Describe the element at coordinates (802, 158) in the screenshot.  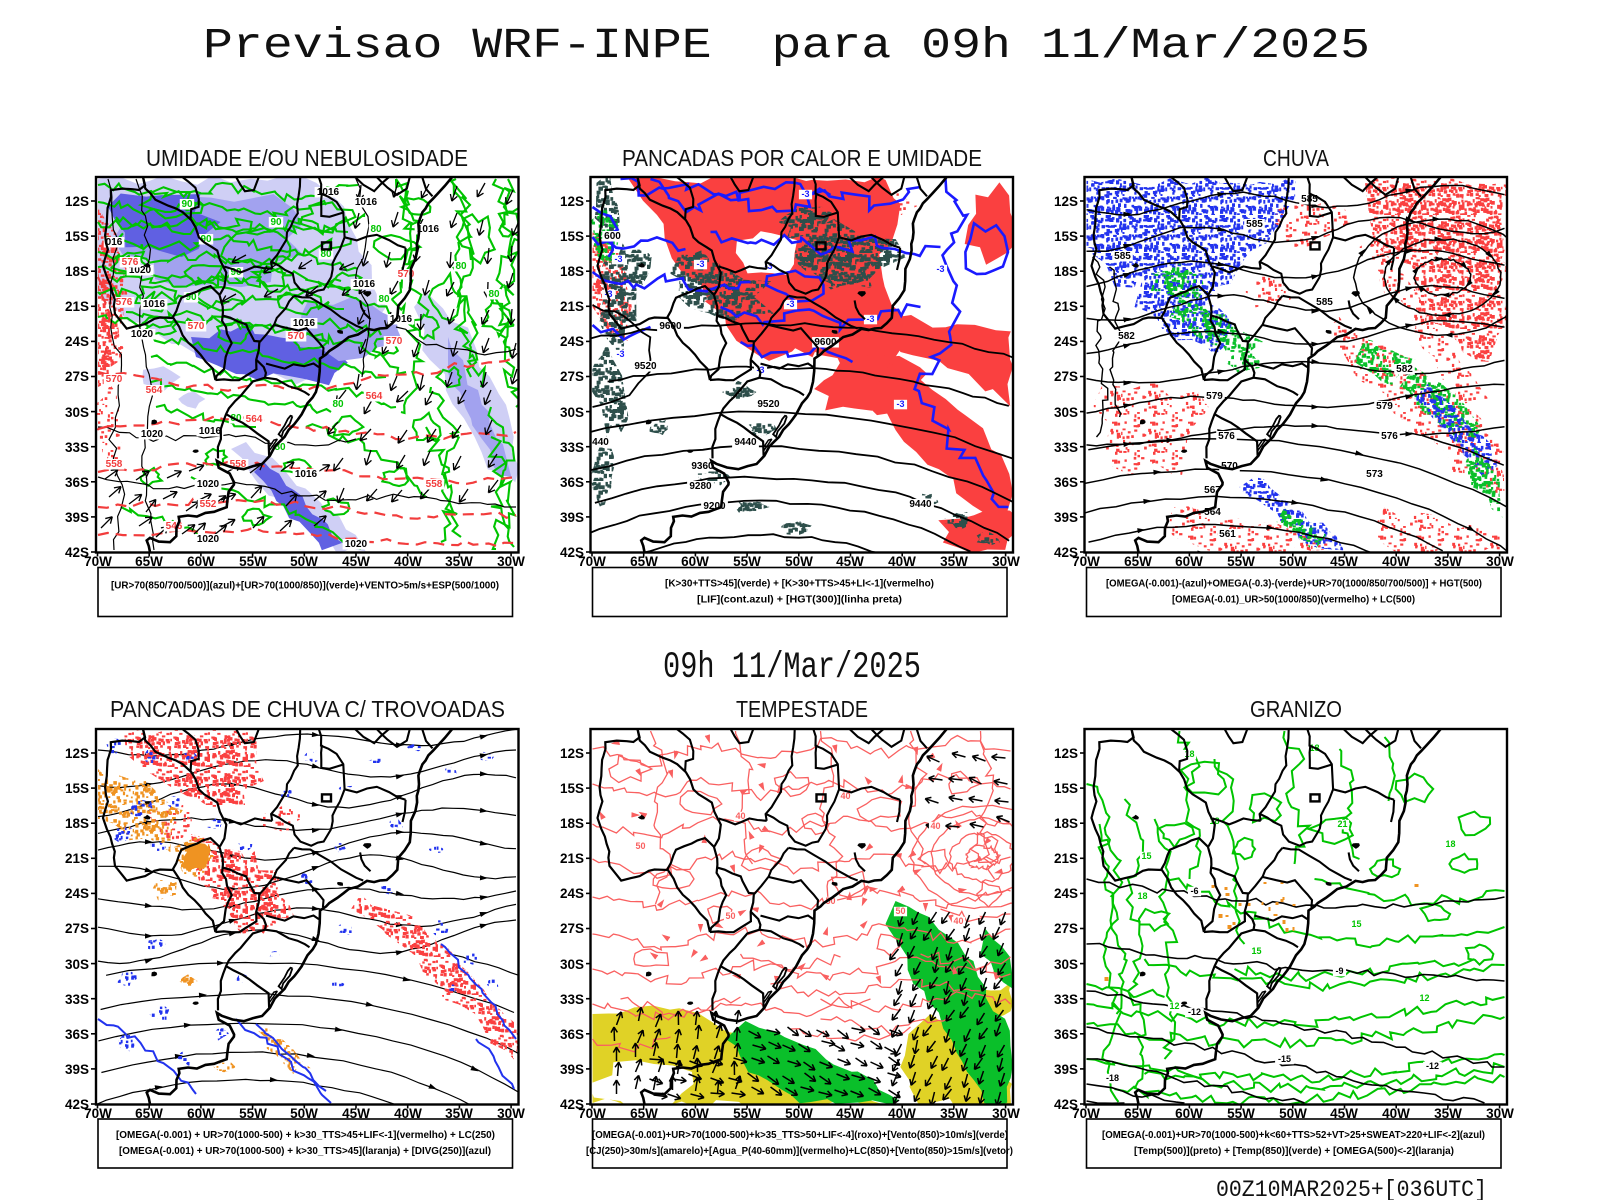
I see `svg-text: PANCADAS POR CALOR E UMIDADE` at that location.